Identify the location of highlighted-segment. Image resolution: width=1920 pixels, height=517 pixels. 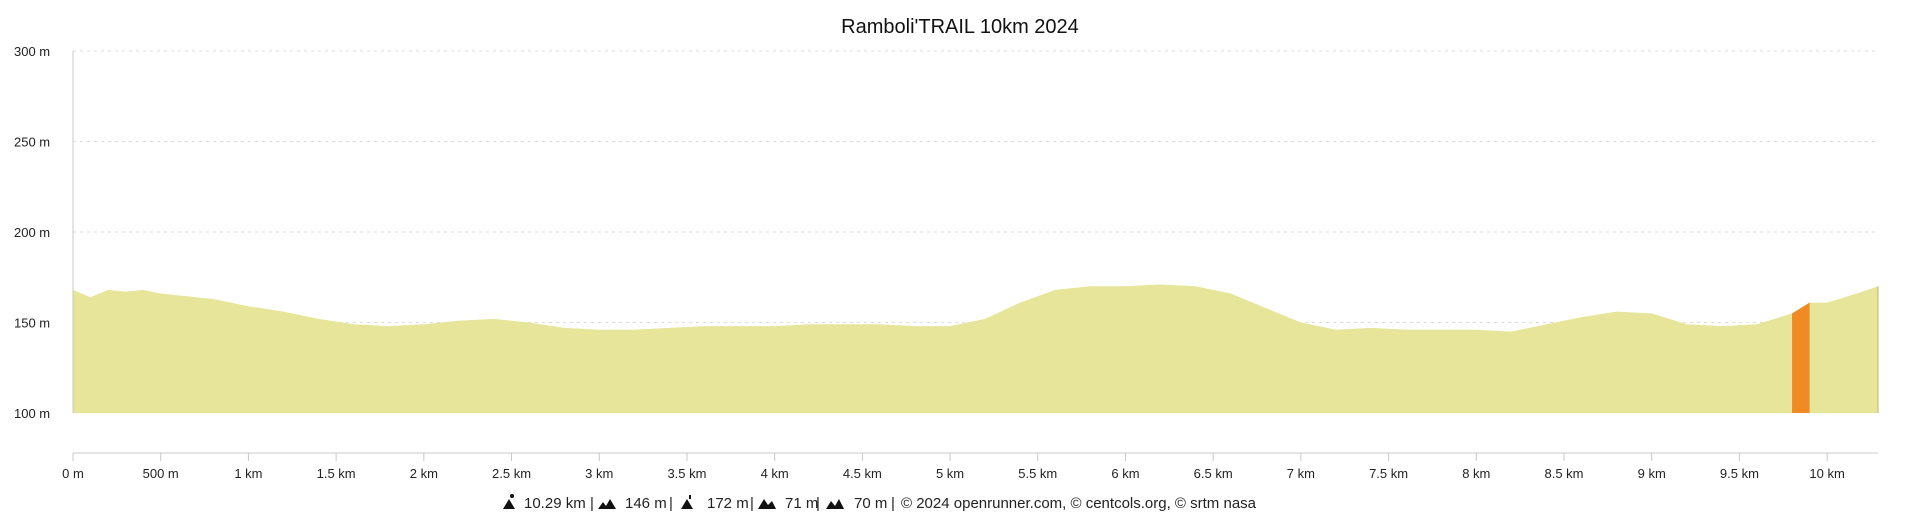
(1801, 357).